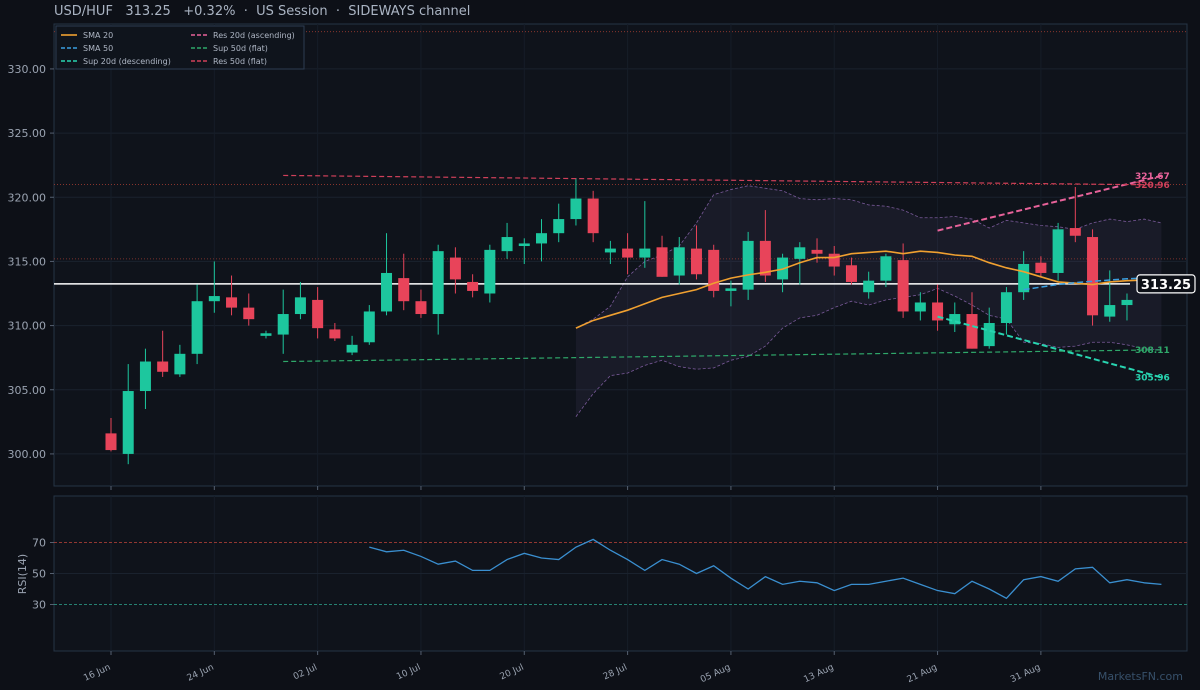  Describe the element at coordinates (292, 11) in the screenshot. I see `session-label: US Session` at that location.